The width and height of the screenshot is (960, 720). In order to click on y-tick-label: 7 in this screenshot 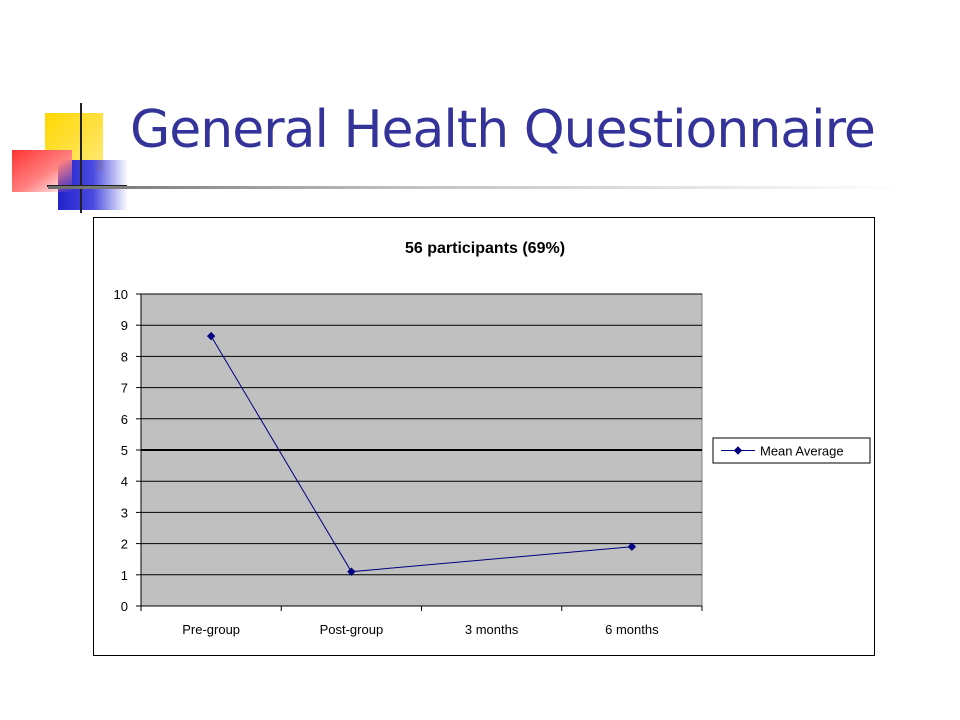, I will do `click(124, 388)`.